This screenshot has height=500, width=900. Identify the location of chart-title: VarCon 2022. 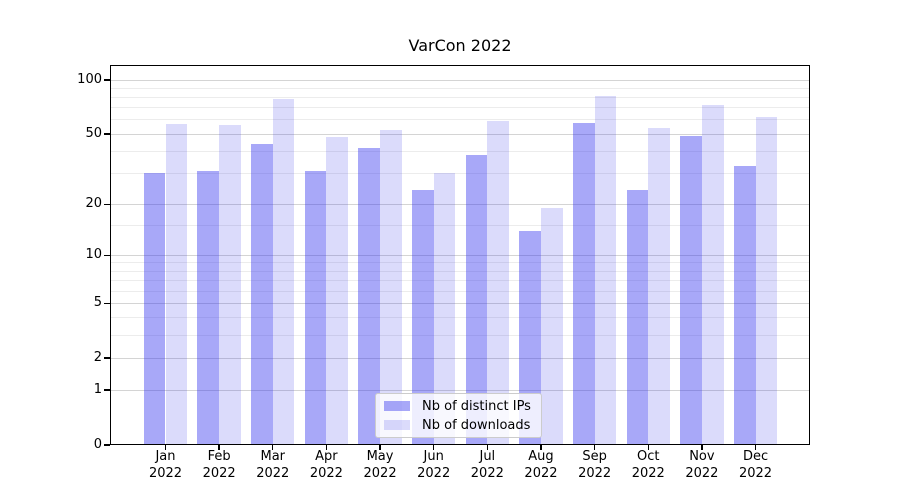
(460, 45).